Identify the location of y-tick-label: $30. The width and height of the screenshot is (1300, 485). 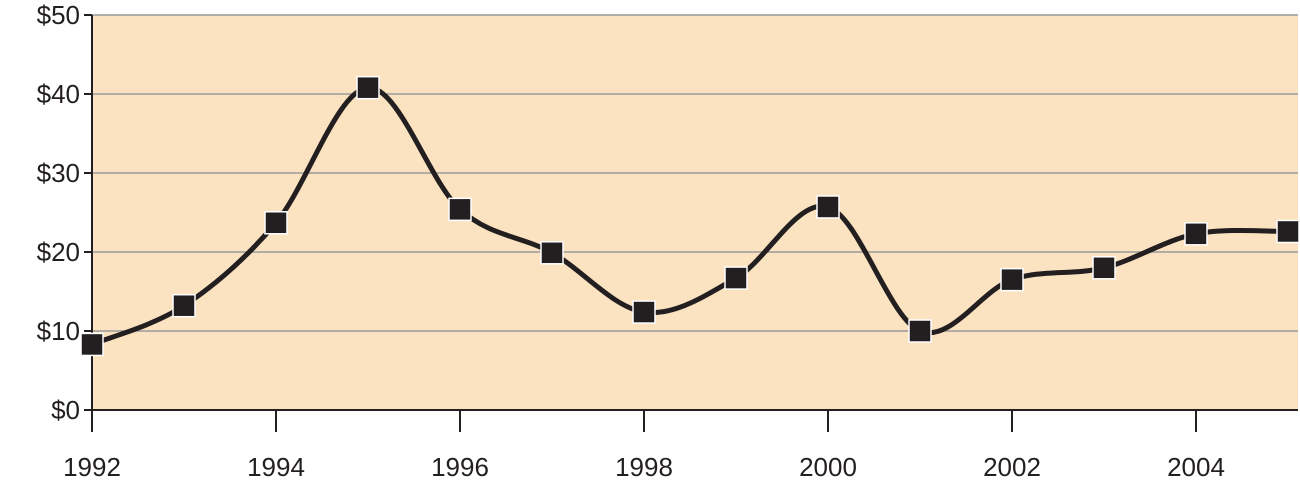
(58, 173).